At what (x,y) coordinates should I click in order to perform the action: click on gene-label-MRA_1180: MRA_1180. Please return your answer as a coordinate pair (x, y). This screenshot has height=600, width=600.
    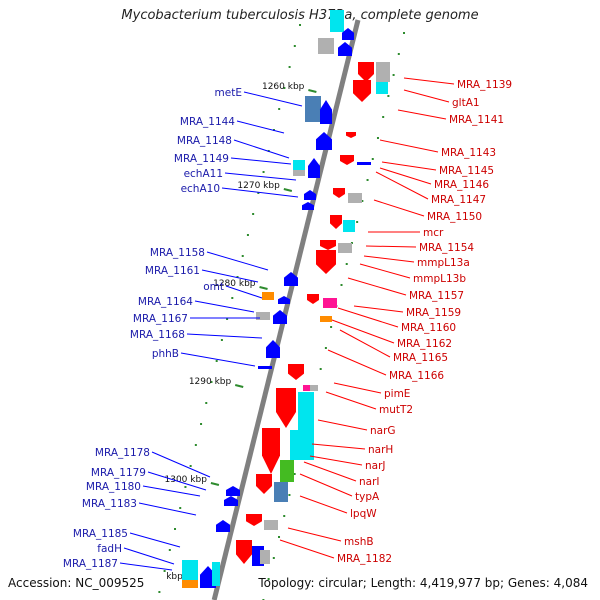
    Looking at the image, I should click on (113, 487).